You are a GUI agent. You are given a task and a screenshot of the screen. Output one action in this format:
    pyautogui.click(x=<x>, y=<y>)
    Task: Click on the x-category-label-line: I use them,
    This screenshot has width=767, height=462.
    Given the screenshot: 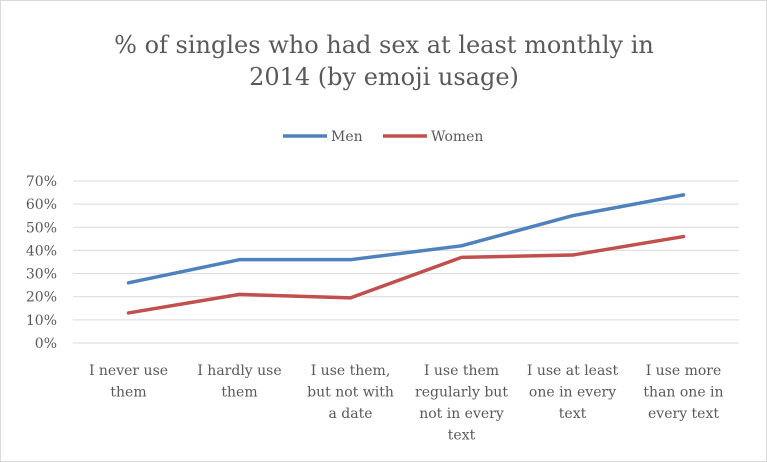 What is the action you would take?
    pyautogui.click(x=351, y=371)
    